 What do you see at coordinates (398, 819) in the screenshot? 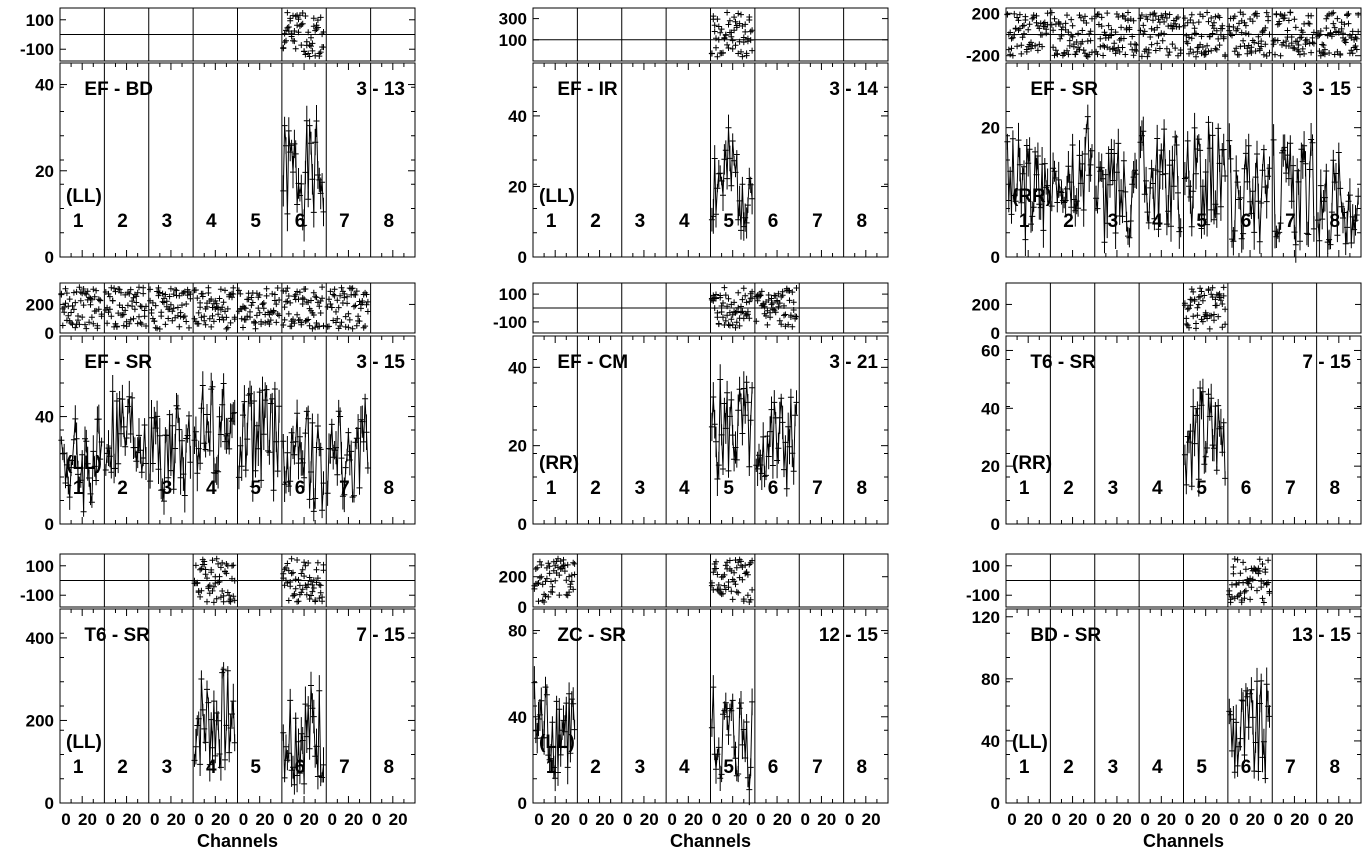
I see `channel-tick-label: 20` at bounding box center [398, 819].